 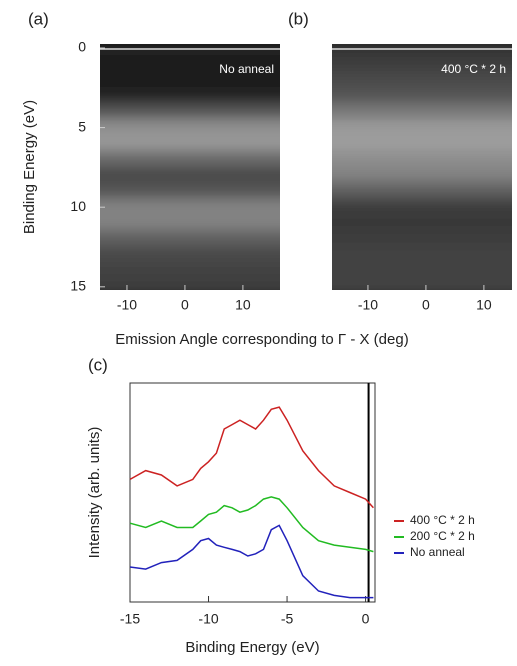 I want to click on annotation: 400 °C * 2 h, so click(x=473, y=69).